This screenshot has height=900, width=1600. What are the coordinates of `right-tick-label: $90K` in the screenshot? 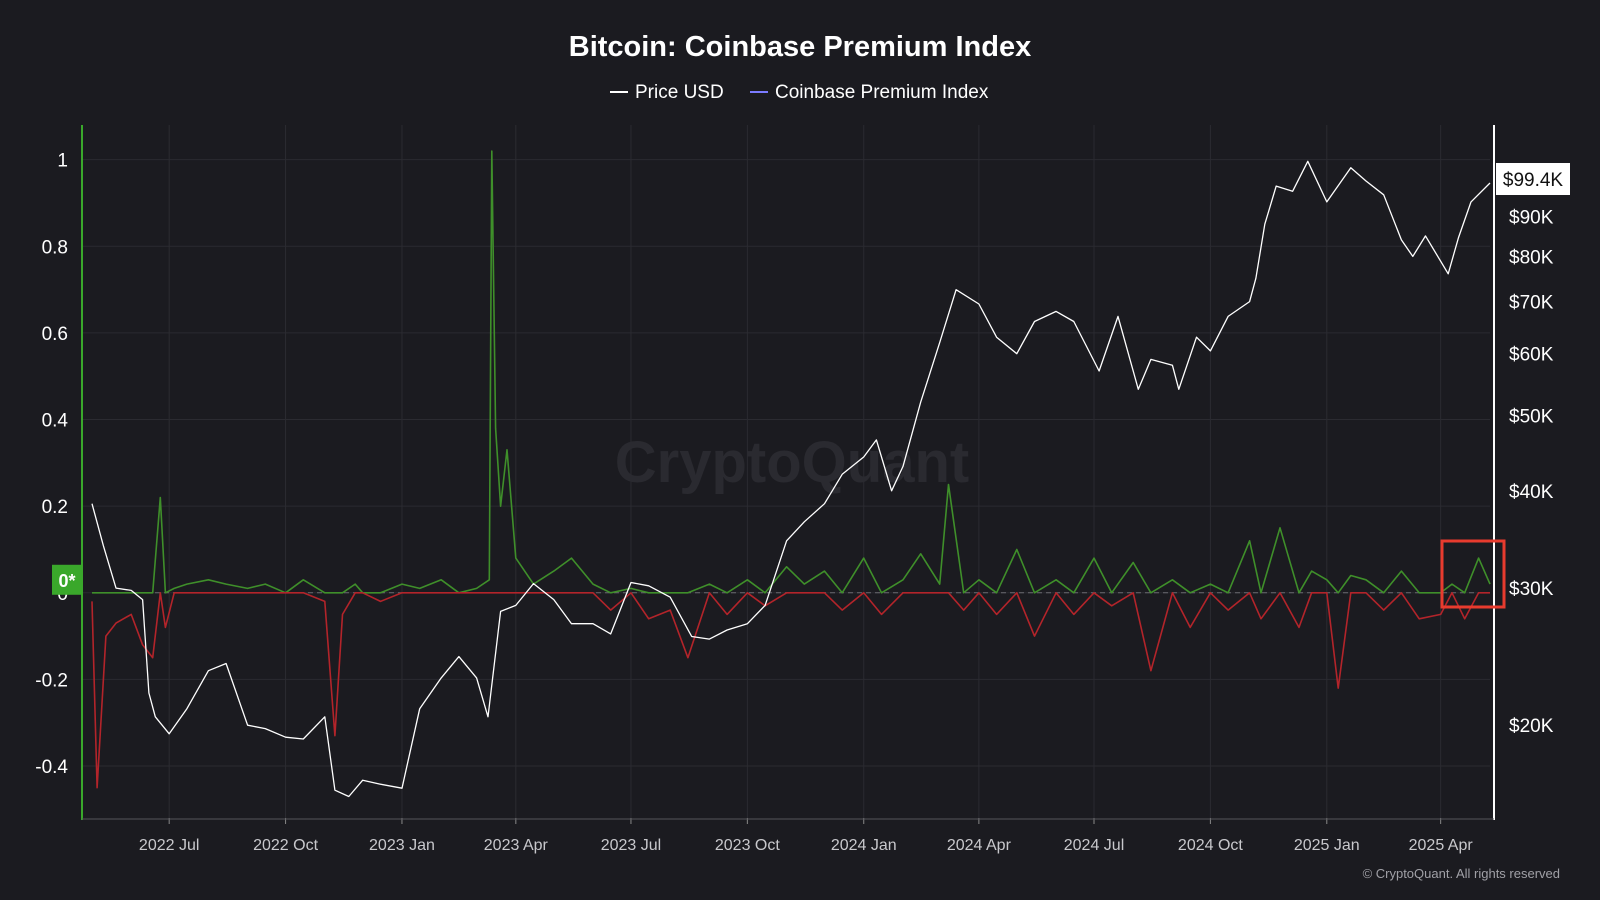 It's located at (1531, 218).